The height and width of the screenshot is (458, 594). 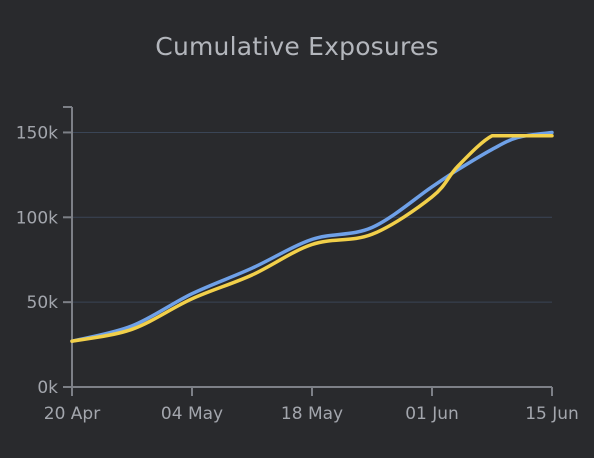 What do you see at coordinates (432, 414) in the screenshot?
I see `x-tick-label: 01 Jun` at bounding box center [432, 414].